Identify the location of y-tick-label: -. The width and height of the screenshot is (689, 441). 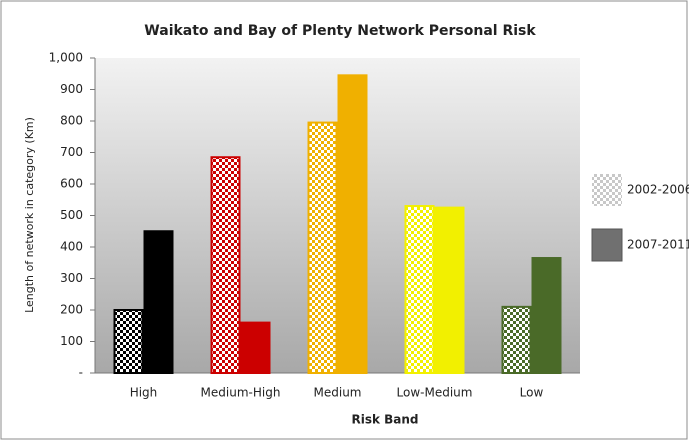
(81, 373).